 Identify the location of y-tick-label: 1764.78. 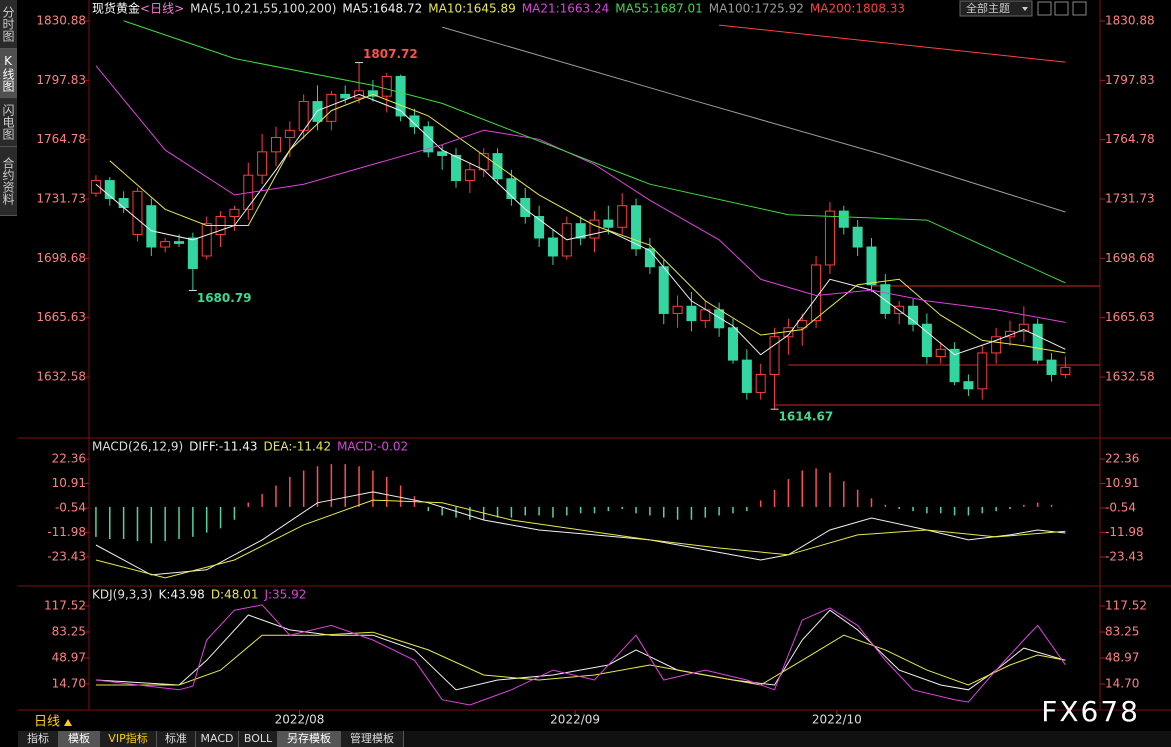
(61, 139).